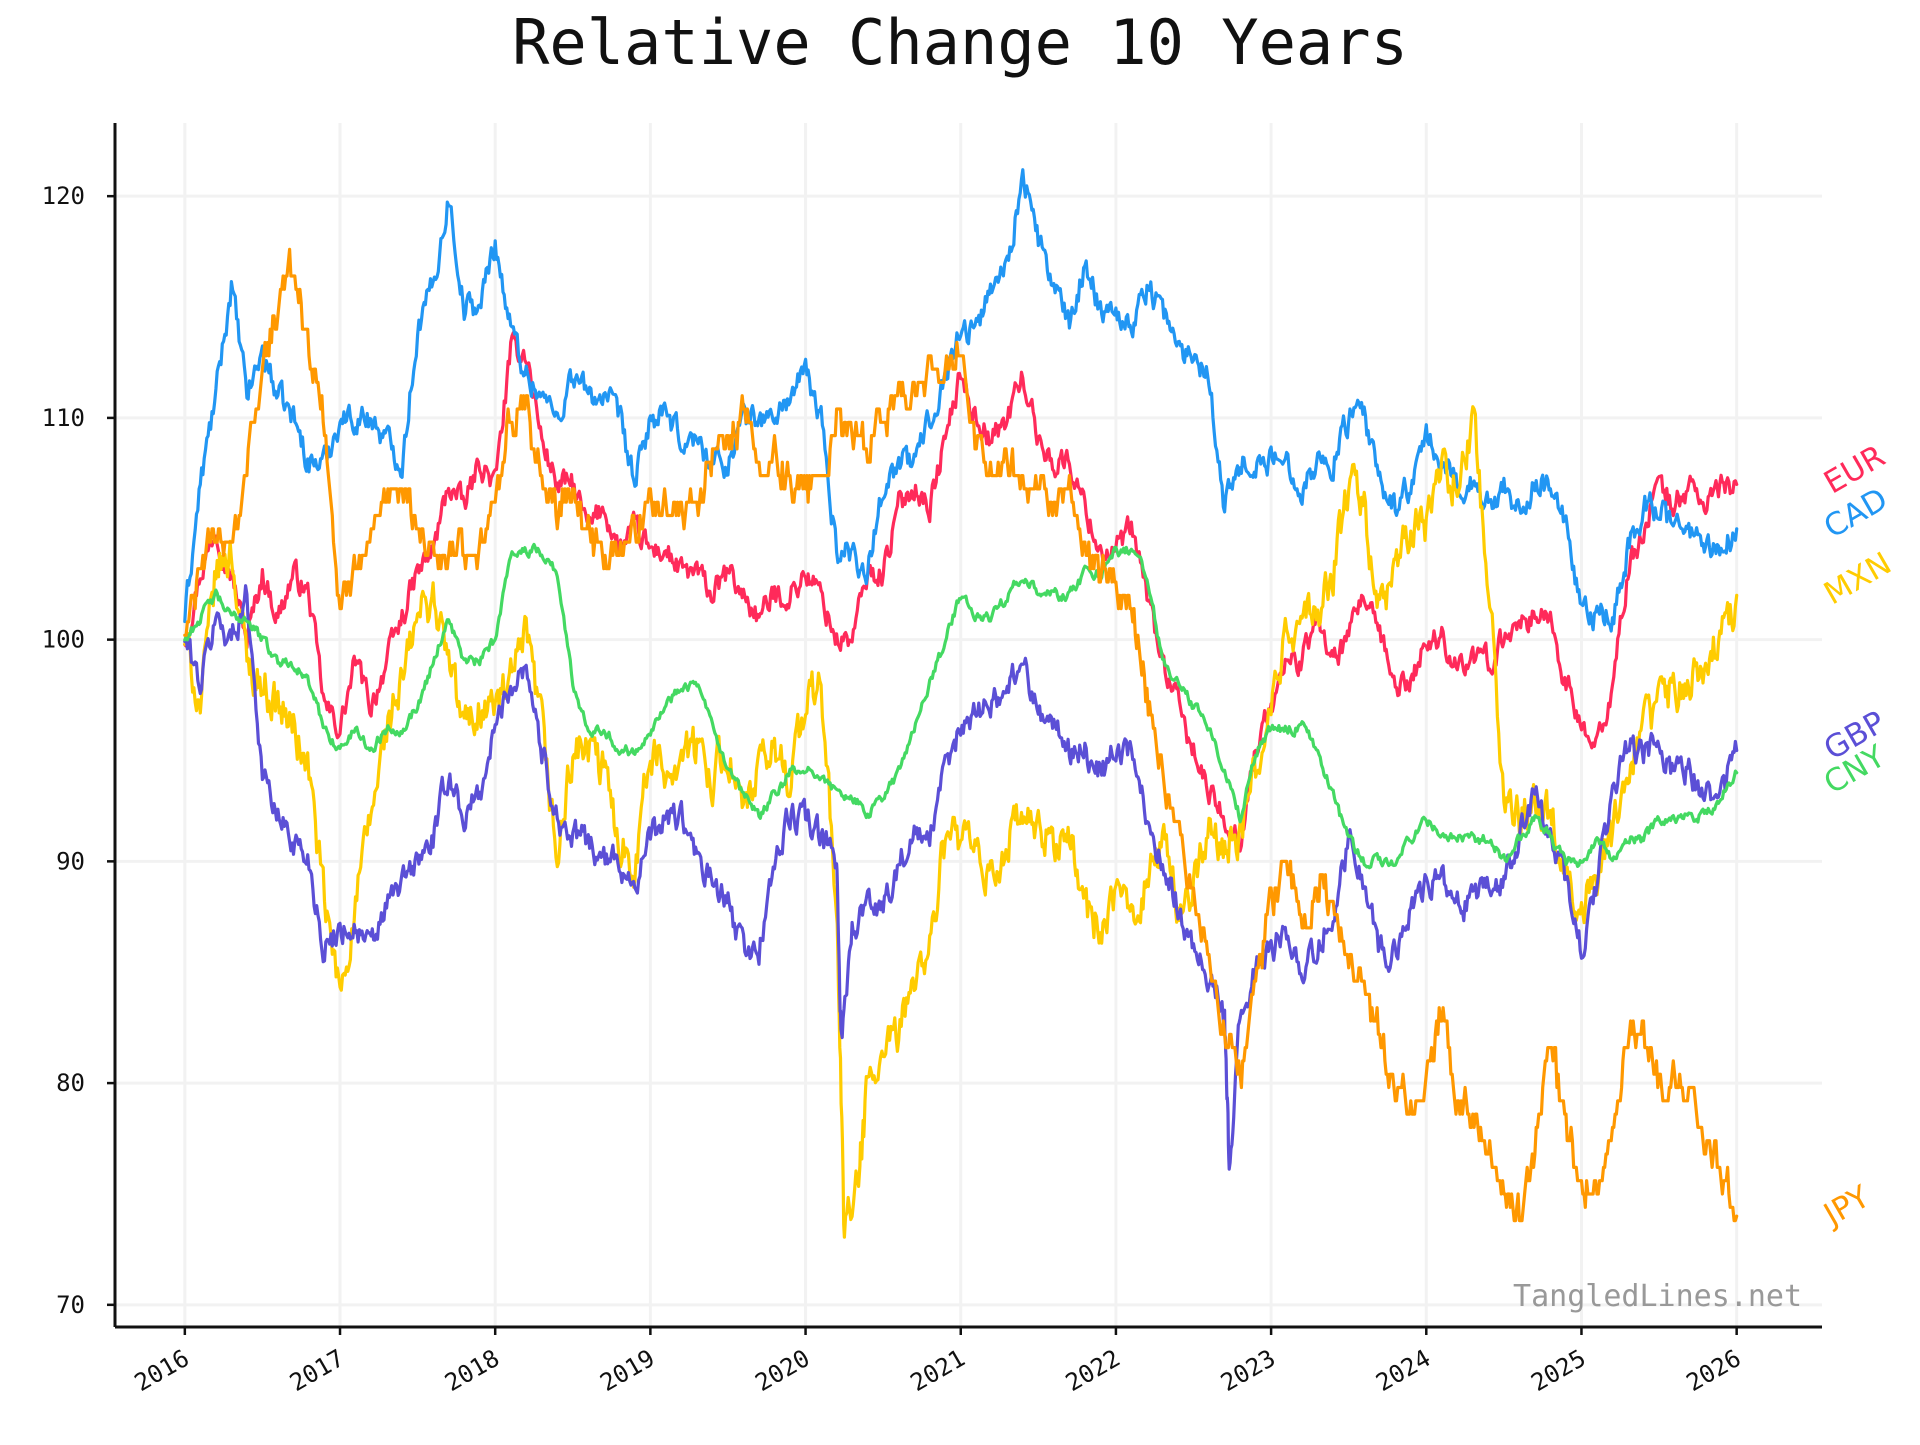 This screenshot has height=1445, width=1920. What do you see at coordinates (472, 1370) in the screenshot?
I see `x-tick-label: 2018` at bounding box center [472, 1370].